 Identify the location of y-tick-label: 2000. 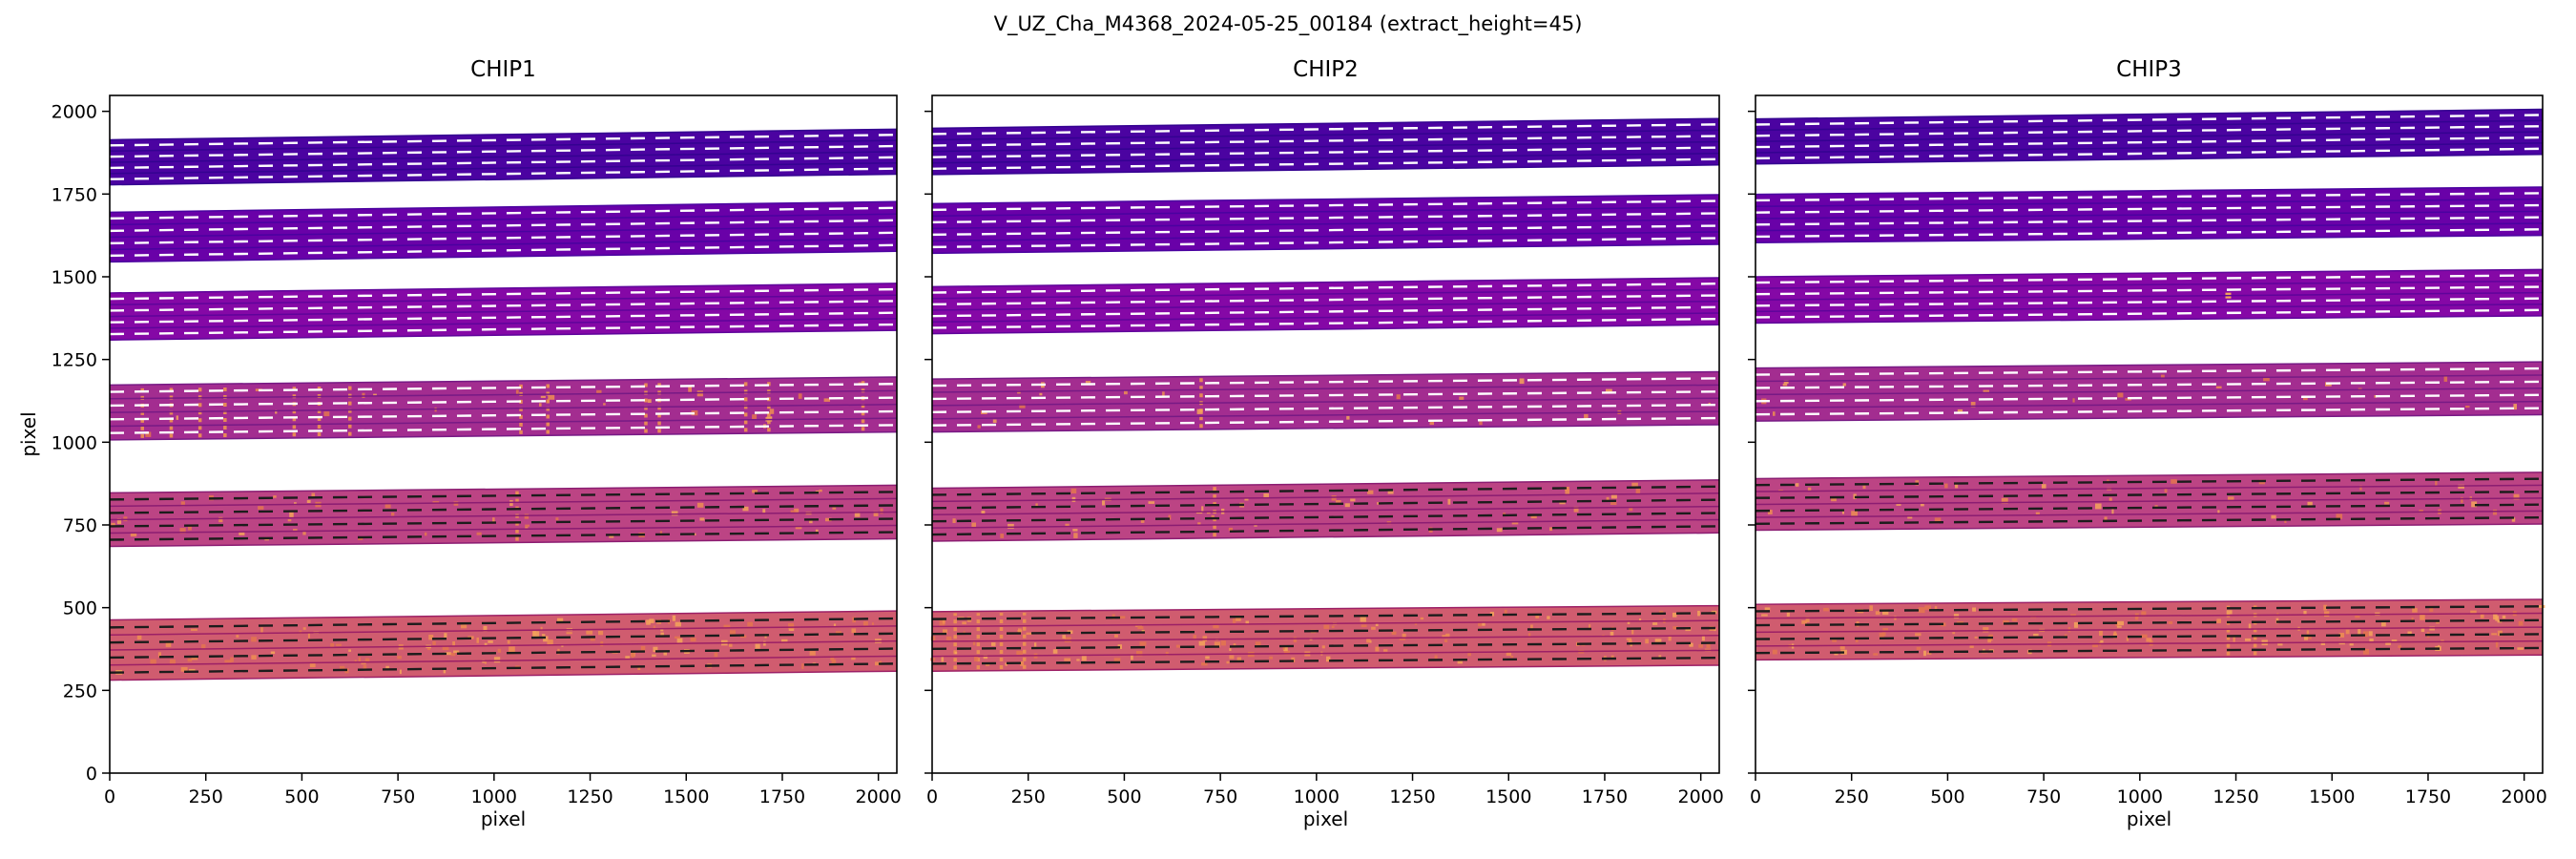
(74, 112).